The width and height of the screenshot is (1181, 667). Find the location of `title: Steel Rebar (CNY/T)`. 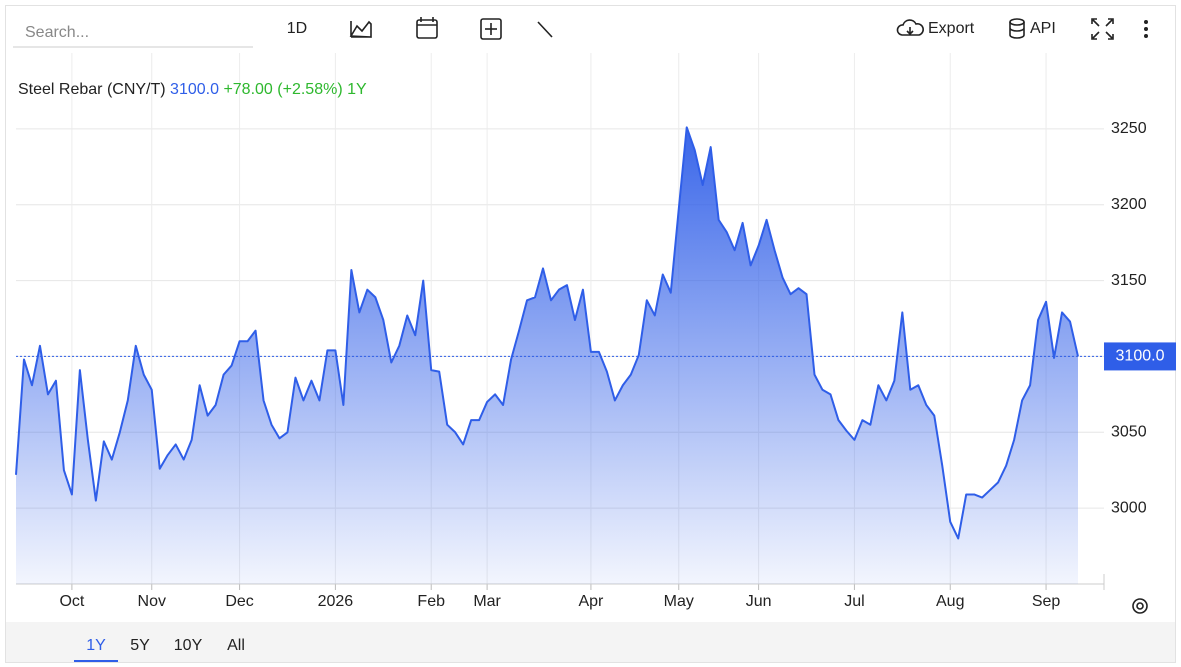

title: Steel Rebar (CNY/T) is located at coordinates (92, 89).